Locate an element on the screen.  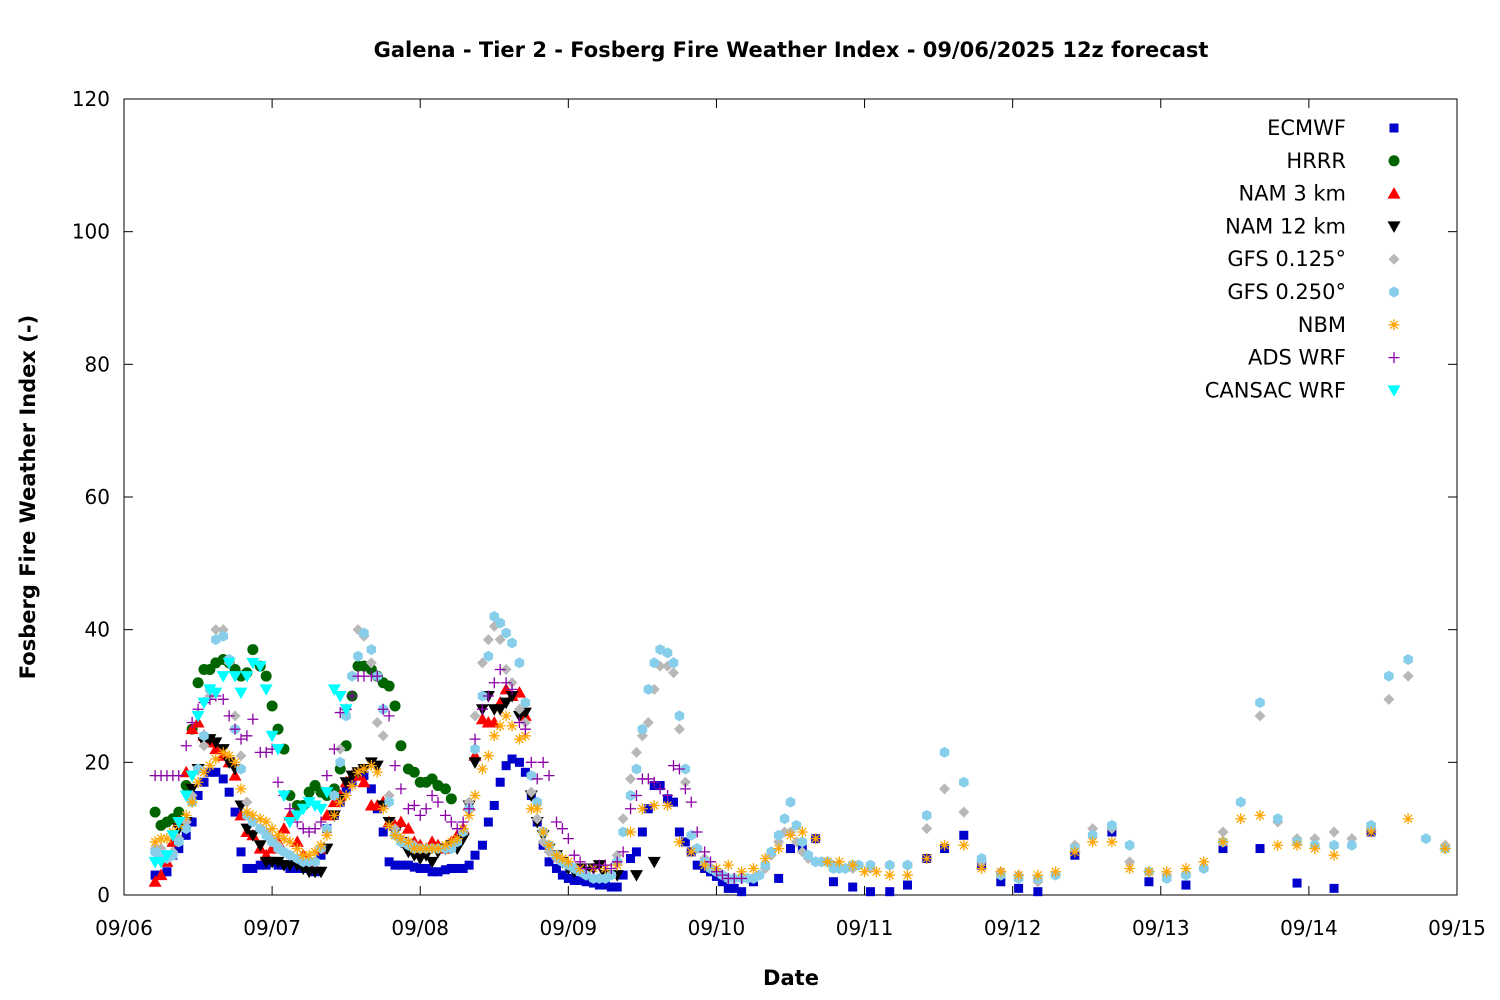
x-tick-label: 09/15 is located at coordinates (1457, 928).